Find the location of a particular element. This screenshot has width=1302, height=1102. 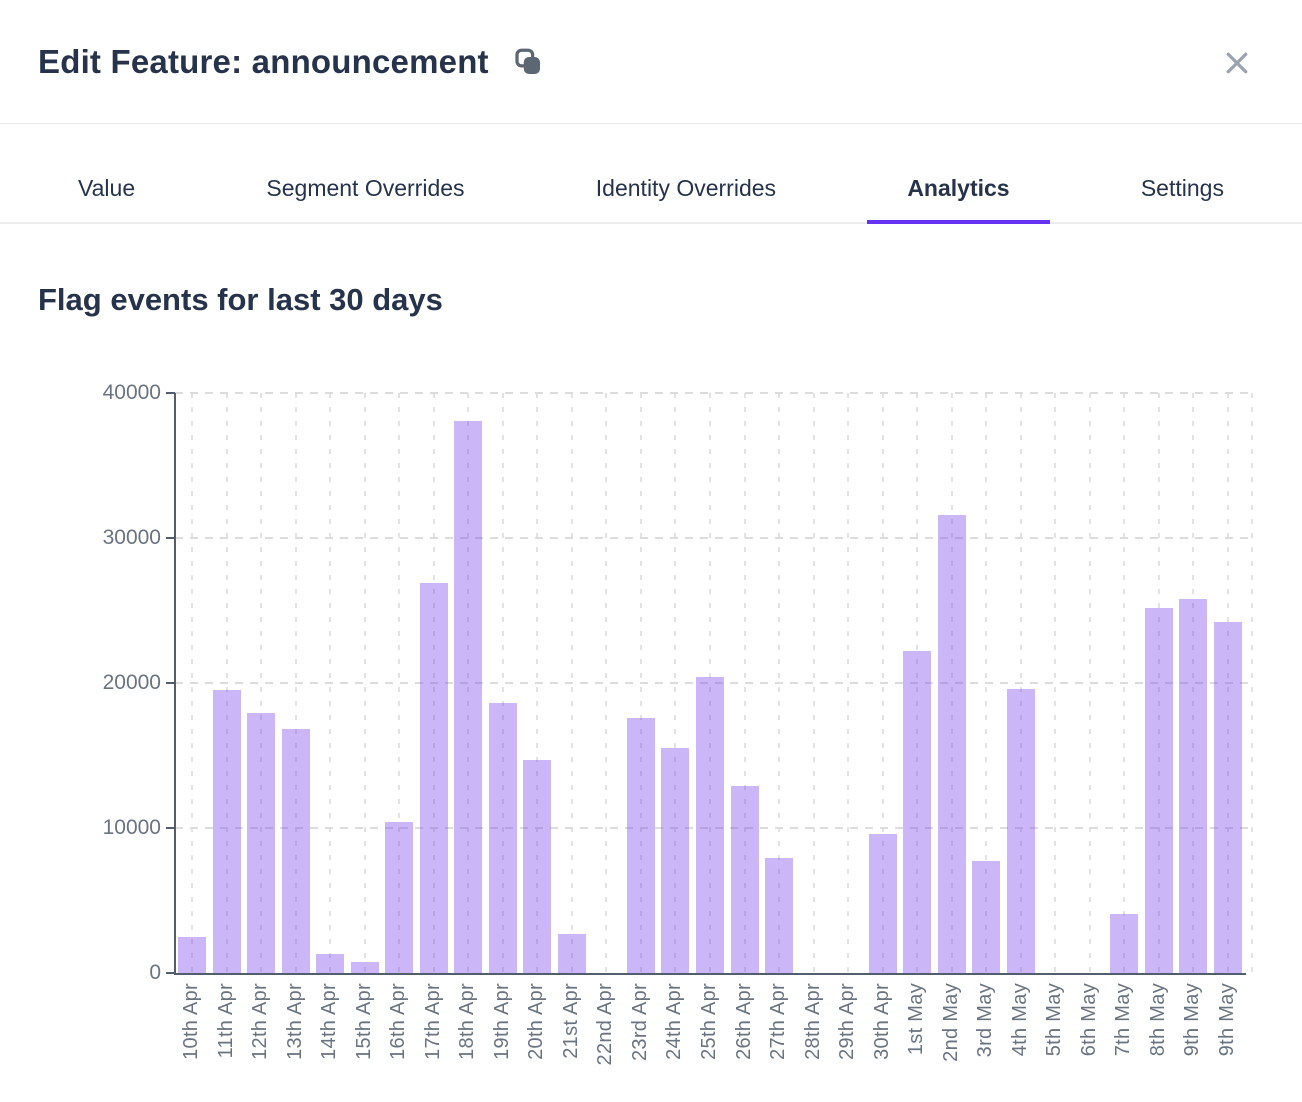

x-axis-label: 4th May is located at coordinates (1019, 1020).